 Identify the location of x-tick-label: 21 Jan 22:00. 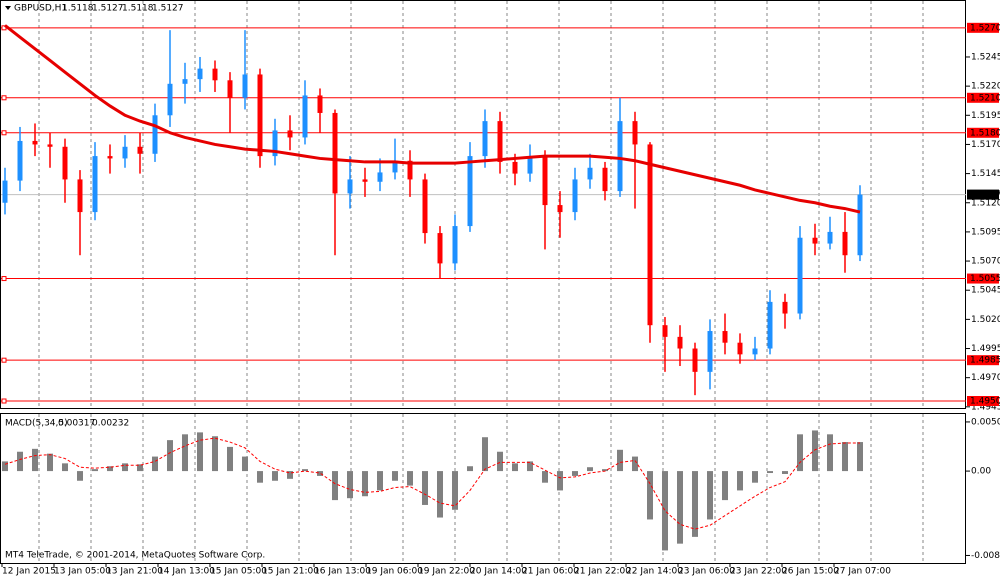
(602, 572).